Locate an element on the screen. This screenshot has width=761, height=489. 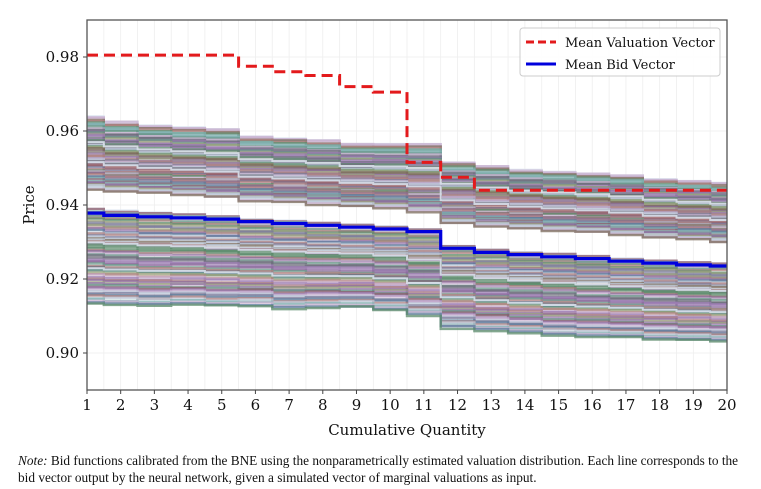
legend: Mean Valuation Vector Mean Bid Vector is located at coordinates (620, 52).